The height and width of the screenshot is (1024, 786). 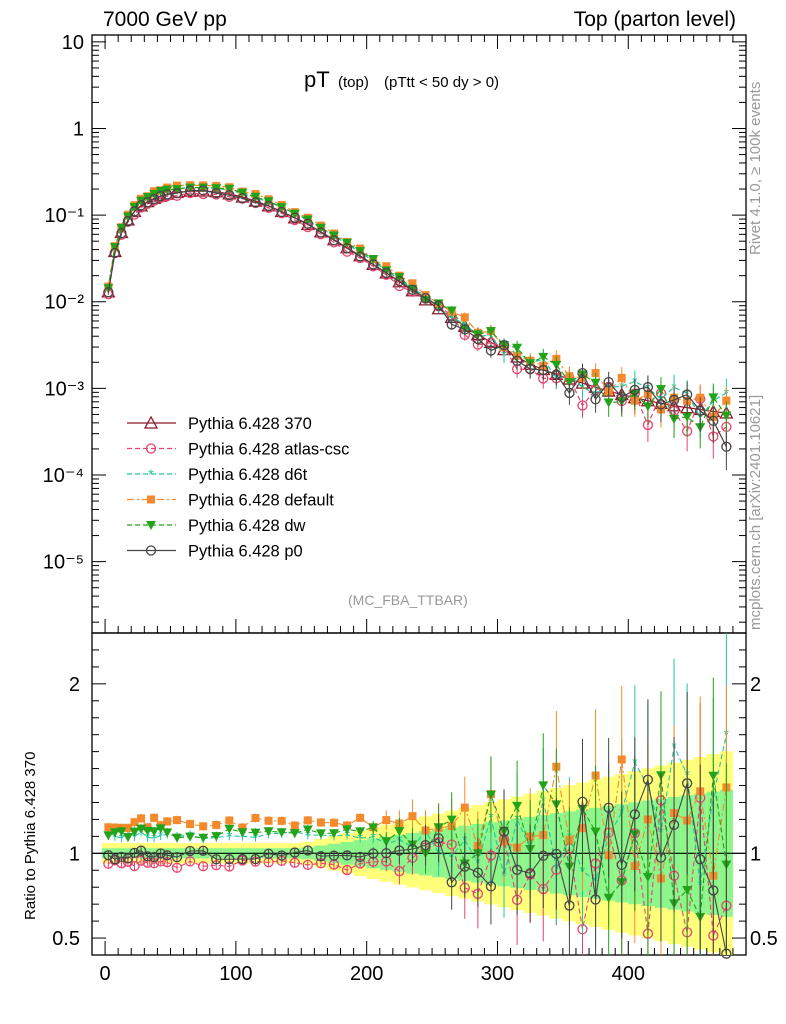 What do you see at coordinates (261, 501) in the screenshot?
I see `legend-label: Pythia 6.428 default` at bounding box center [261, 501].